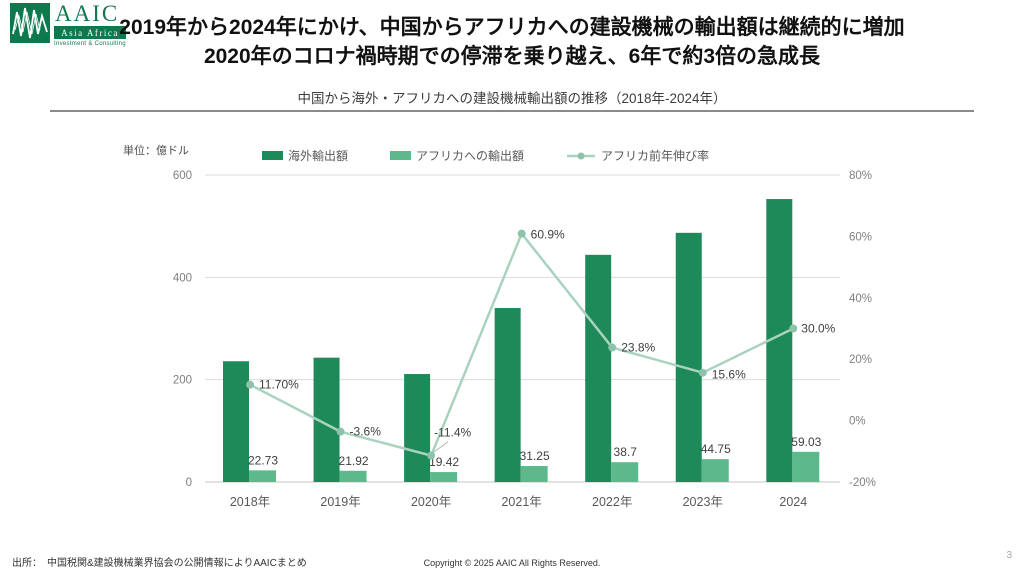 This screenshot has width=1024, height=576. What do you see at coordinates (340, 502) in the screenshot?
I see `x-axis-label: 2019年` at bounding box center [340, 502].